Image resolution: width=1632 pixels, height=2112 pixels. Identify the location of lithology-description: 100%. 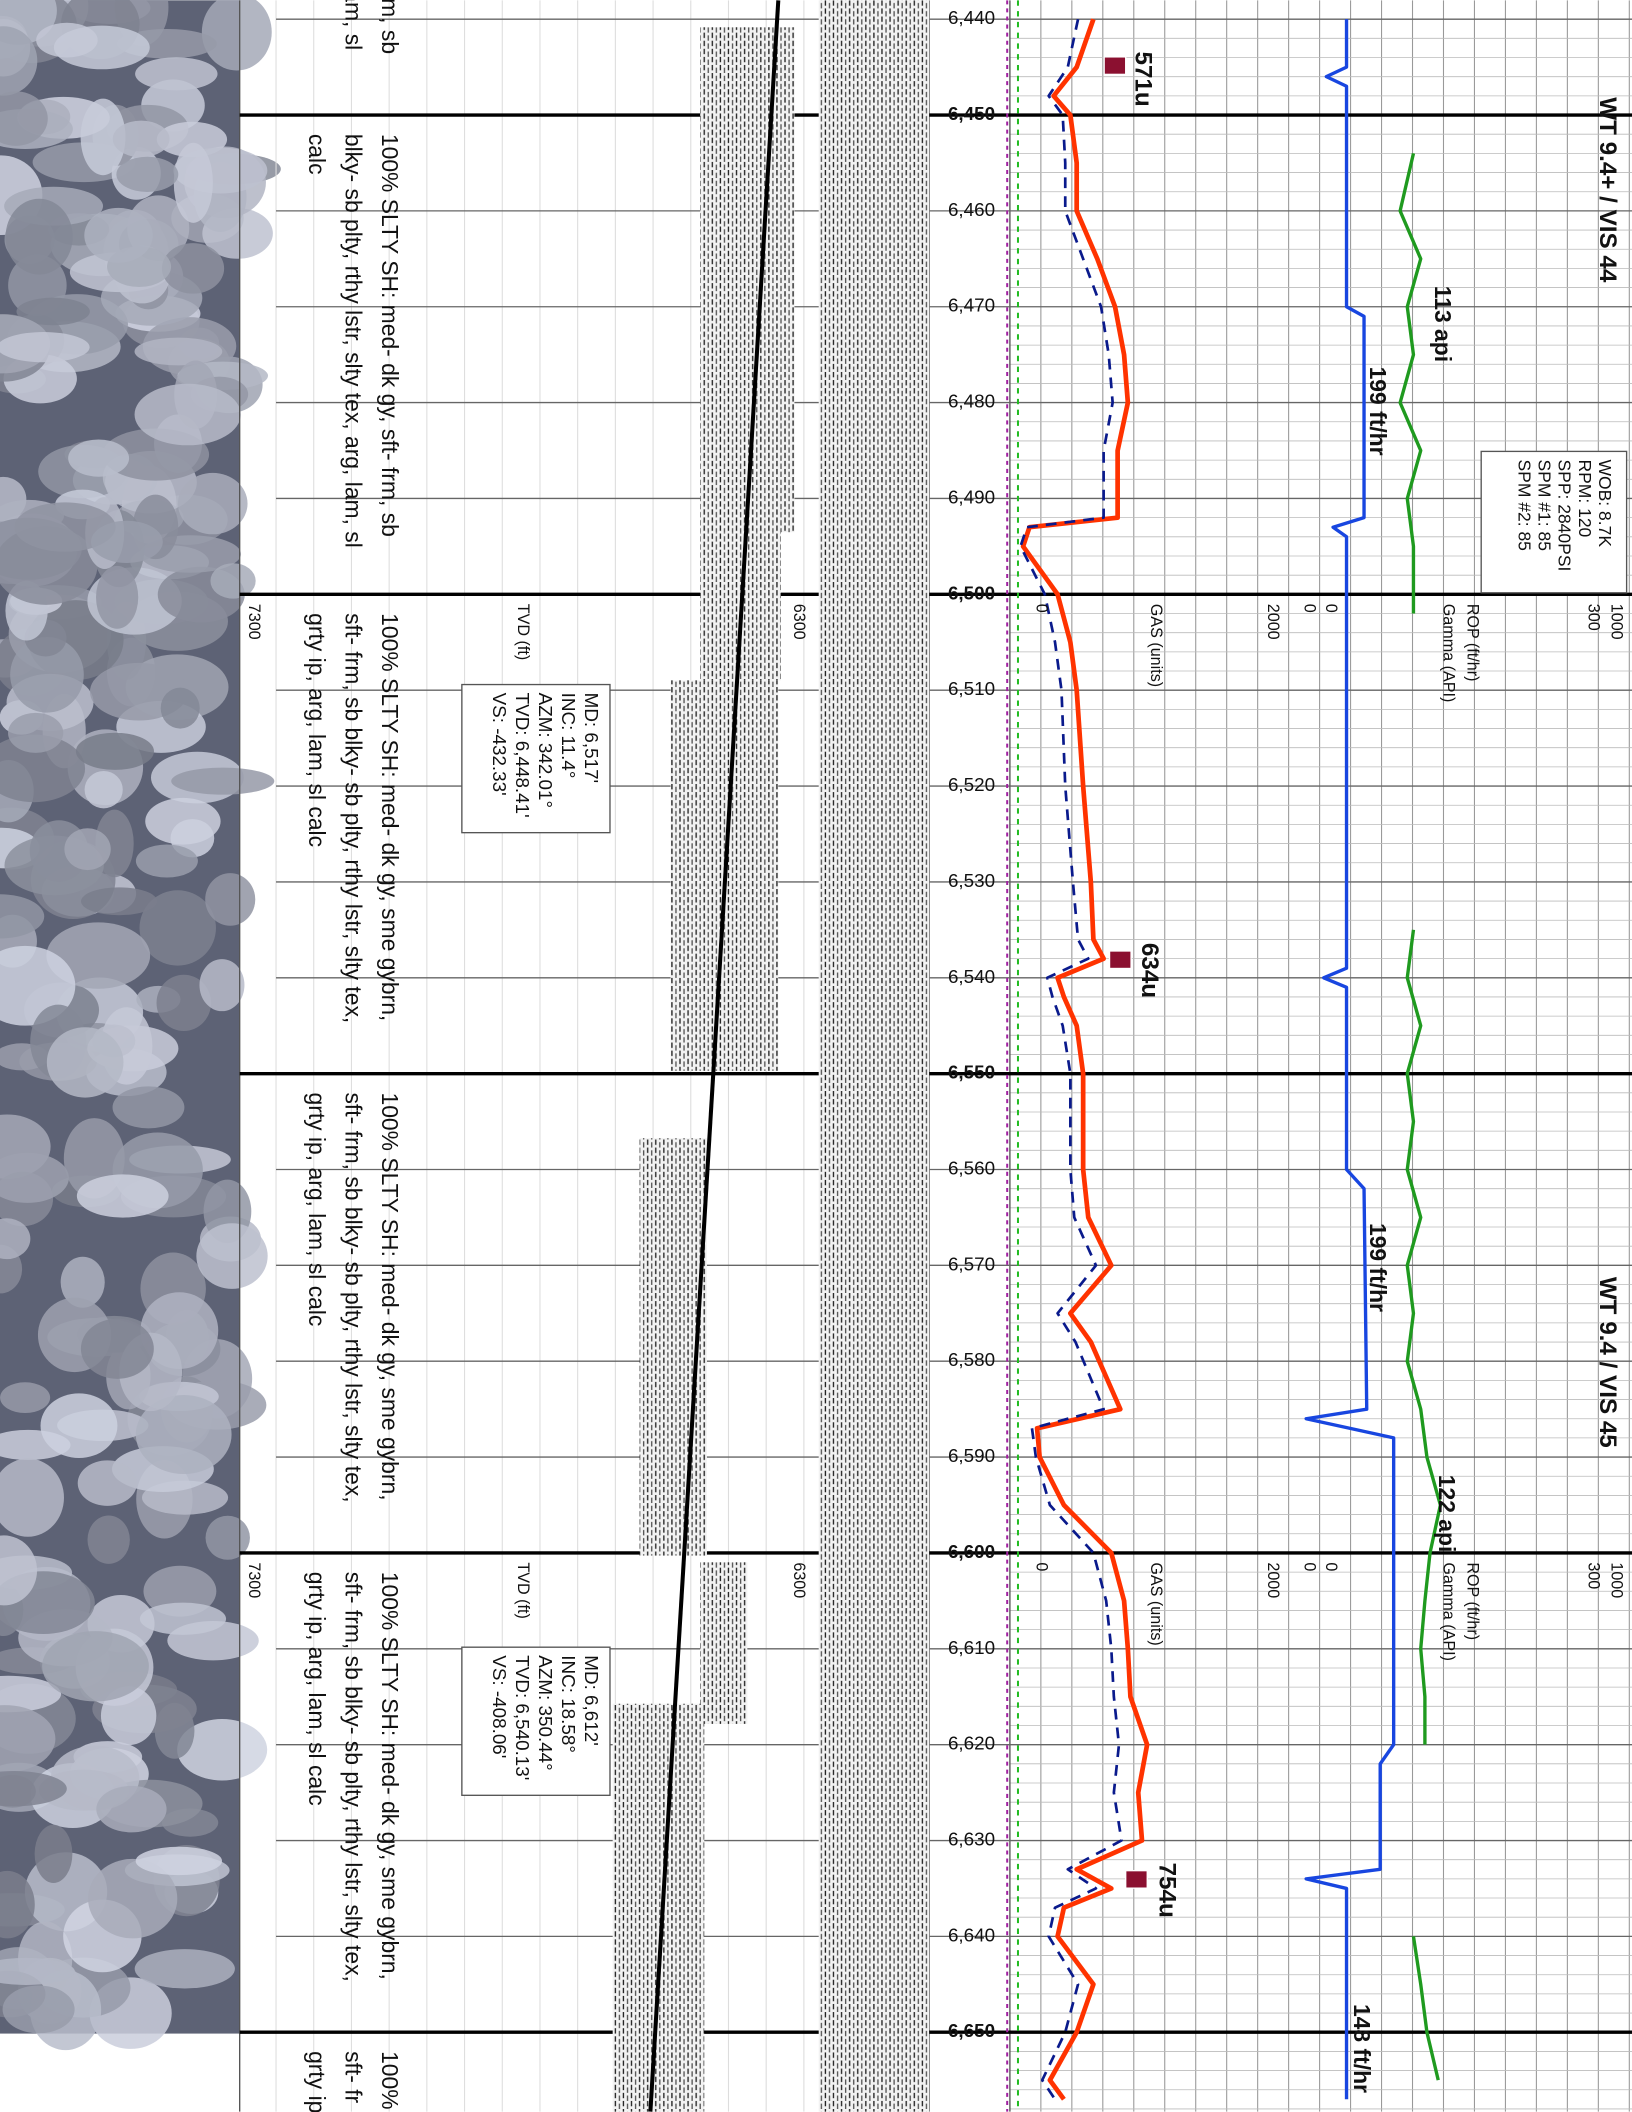
(390, 2080).